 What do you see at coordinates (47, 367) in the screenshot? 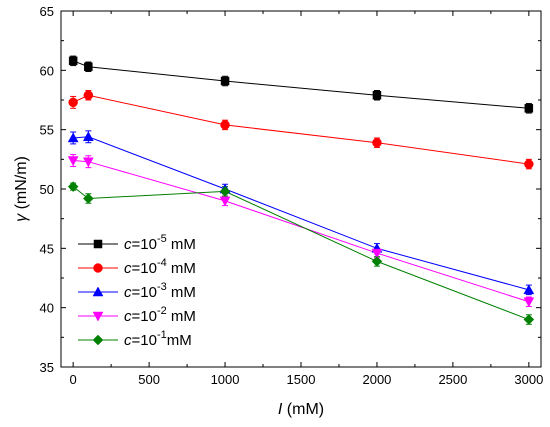
I see `y-tick-label: 35` at bounding box center [47, 367].